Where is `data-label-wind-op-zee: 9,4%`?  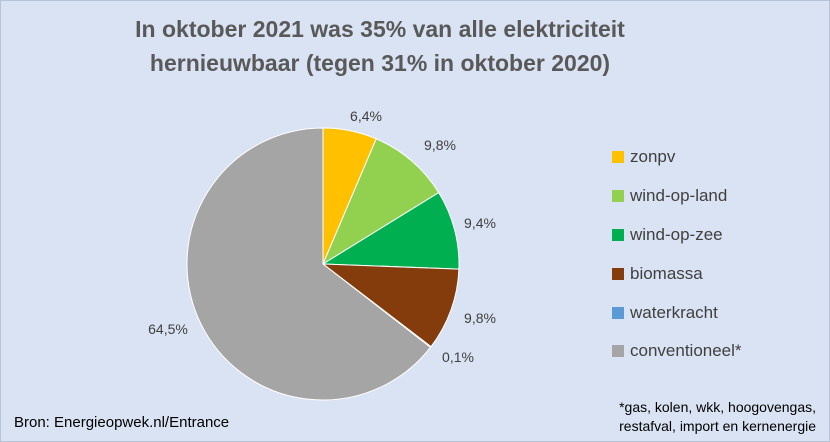
data-label-wind-op-zee: 9,4% is located at coordinates (480, 223).